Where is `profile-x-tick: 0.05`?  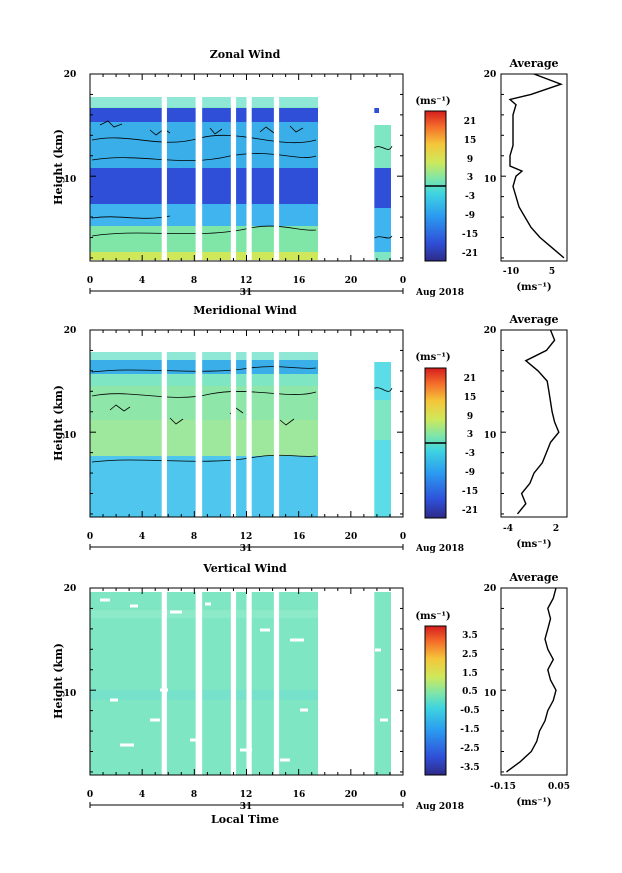
profile-x-tick: 0.05 is located at coordinates (559, 787).